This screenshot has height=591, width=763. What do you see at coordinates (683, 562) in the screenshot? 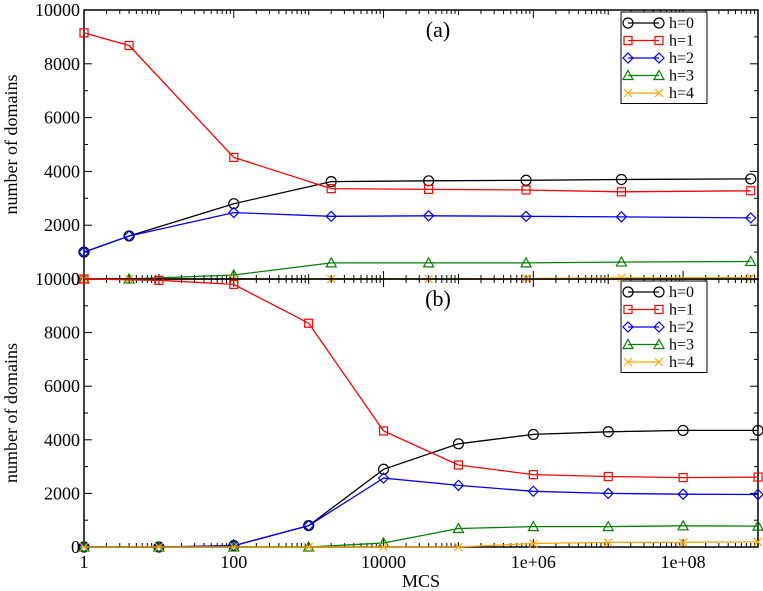
I see `x-tick-label: 1e+08` at bounding box center [683, 562].